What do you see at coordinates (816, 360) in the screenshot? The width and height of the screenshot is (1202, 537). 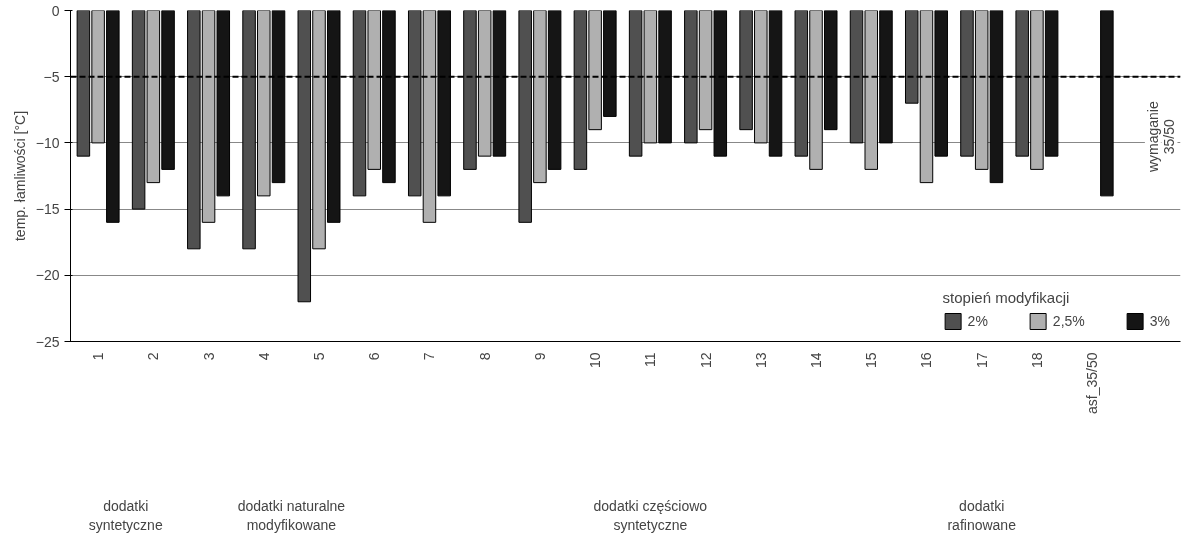 I see `x-tick-label: 14` at bounding box center [816, 360].